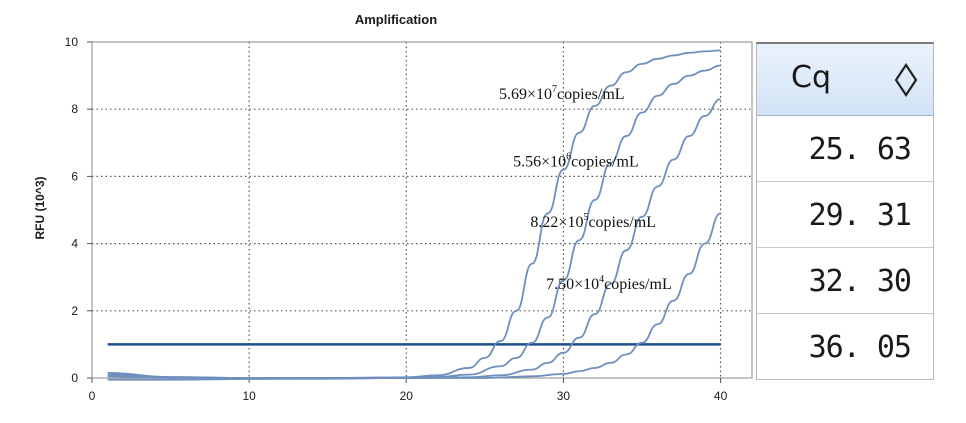 This screenshot has width=966, height=423. Describe the element at coordinates (860, 281) in the screenshot. I see `cq-value: 32. 30` at that location.